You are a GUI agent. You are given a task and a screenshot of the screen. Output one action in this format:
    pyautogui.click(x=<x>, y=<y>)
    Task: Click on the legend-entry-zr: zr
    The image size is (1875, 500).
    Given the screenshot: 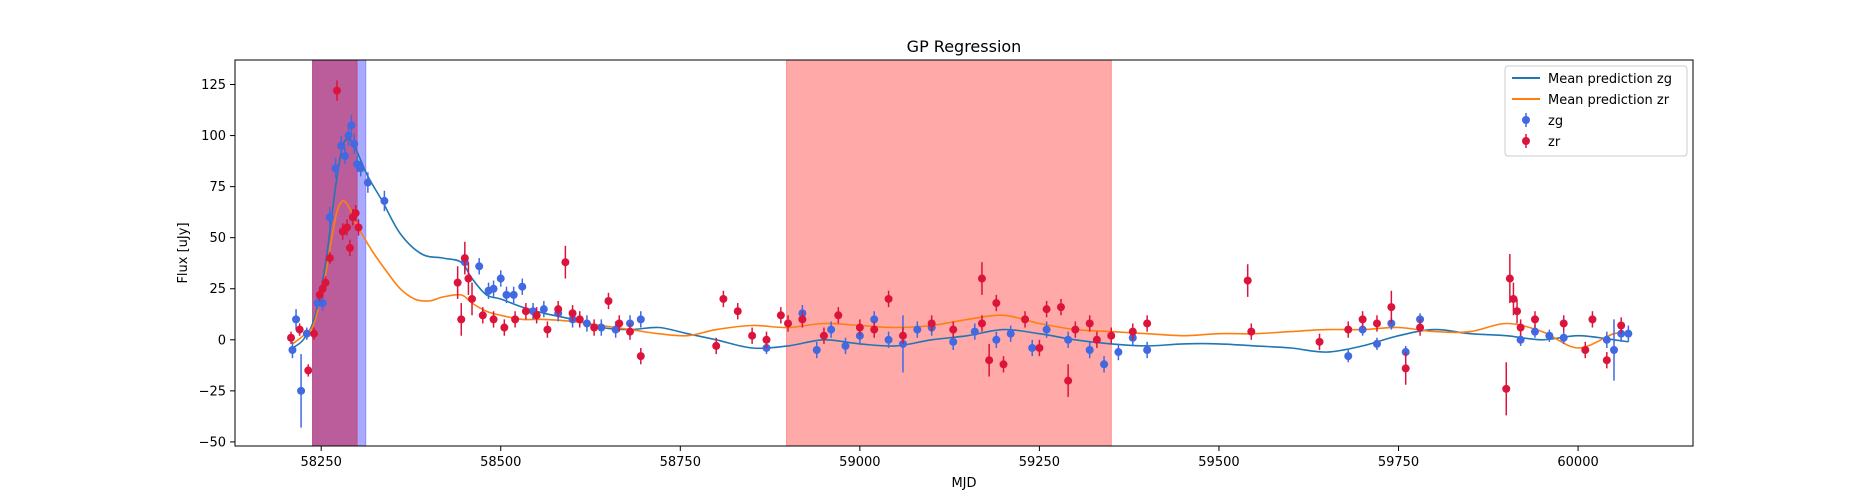 What is the action you would take?
    pyautogui.click(x=1554, y=142)
    